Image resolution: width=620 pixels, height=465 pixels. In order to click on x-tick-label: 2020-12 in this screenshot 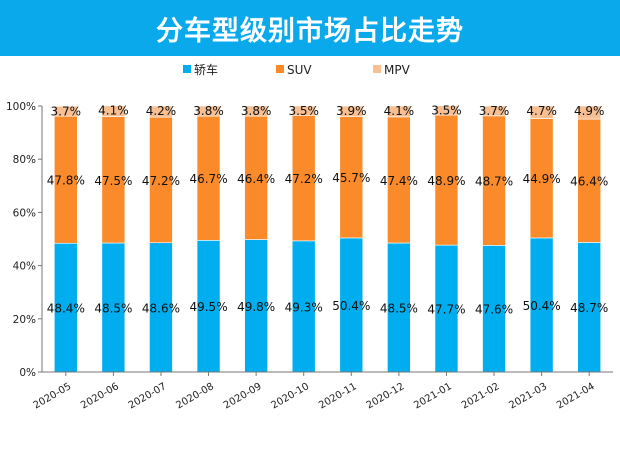, I will do `click(386, 396)`.